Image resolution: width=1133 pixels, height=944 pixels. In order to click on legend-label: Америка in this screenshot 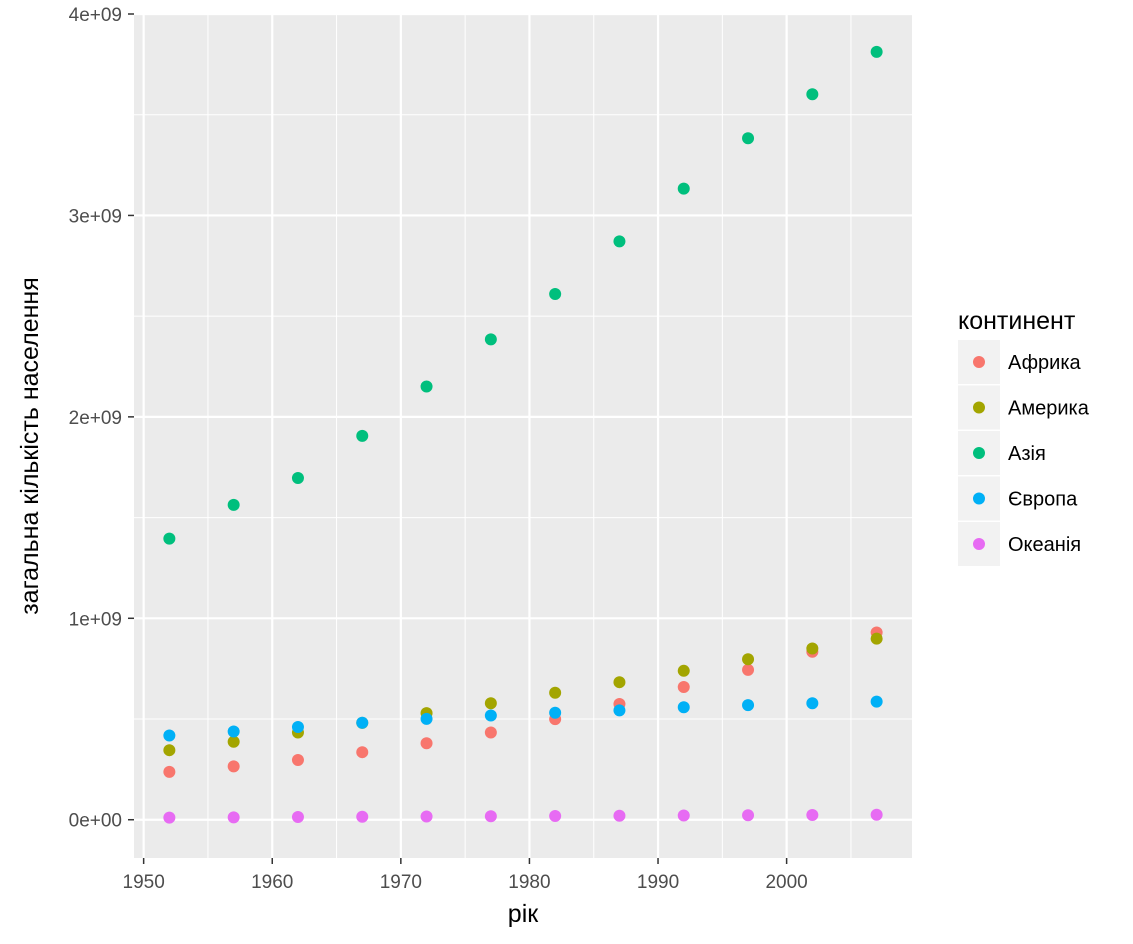, I will do `click(1049, 409)`.